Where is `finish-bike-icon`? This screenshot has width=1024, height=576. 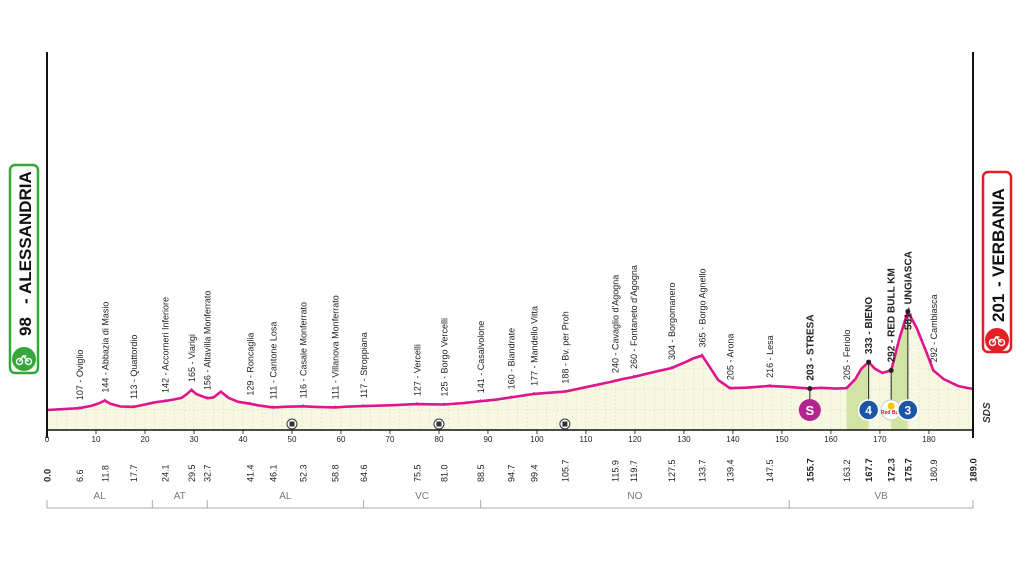
finish-bike-icon is located at coordinates (997, 340).